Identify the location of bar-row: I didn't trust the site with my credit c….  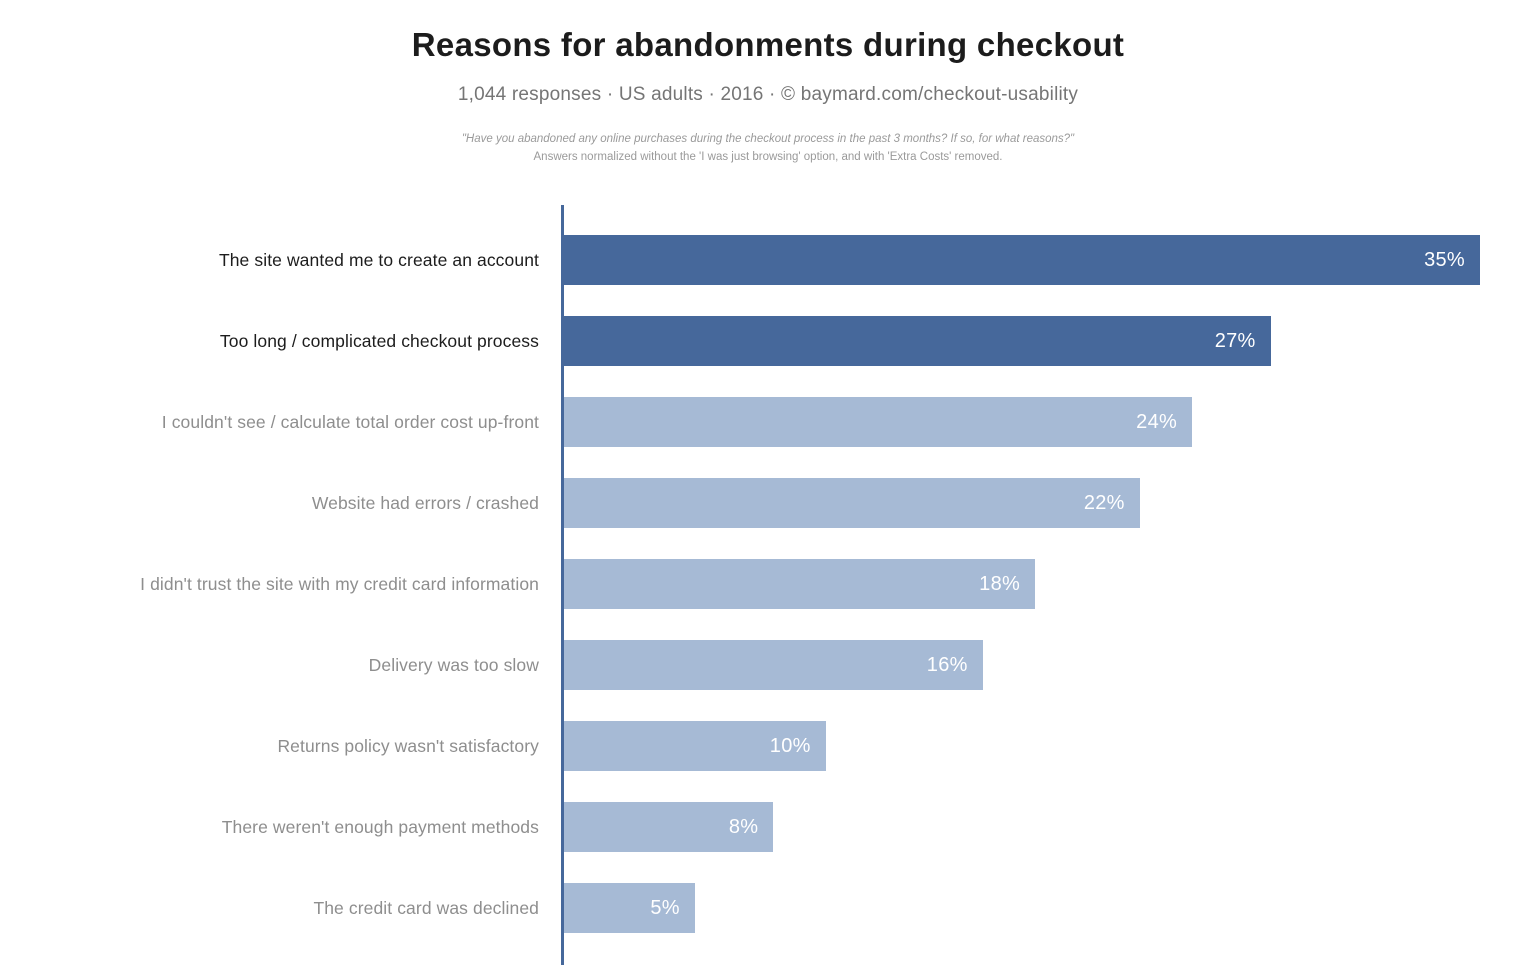
(768, 584).